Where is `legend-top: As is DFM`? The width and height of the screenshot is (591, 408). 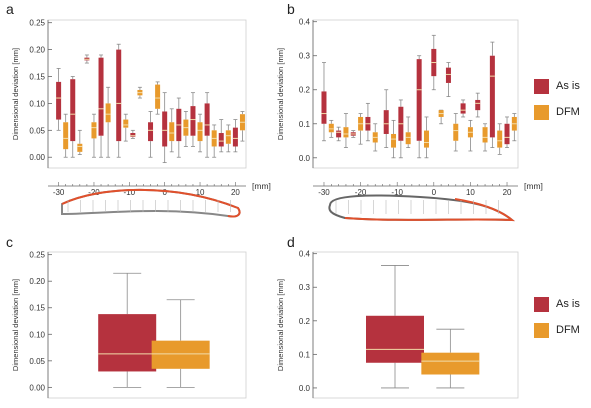
legend-top: As is DFM is located at coordinates (557, 102).